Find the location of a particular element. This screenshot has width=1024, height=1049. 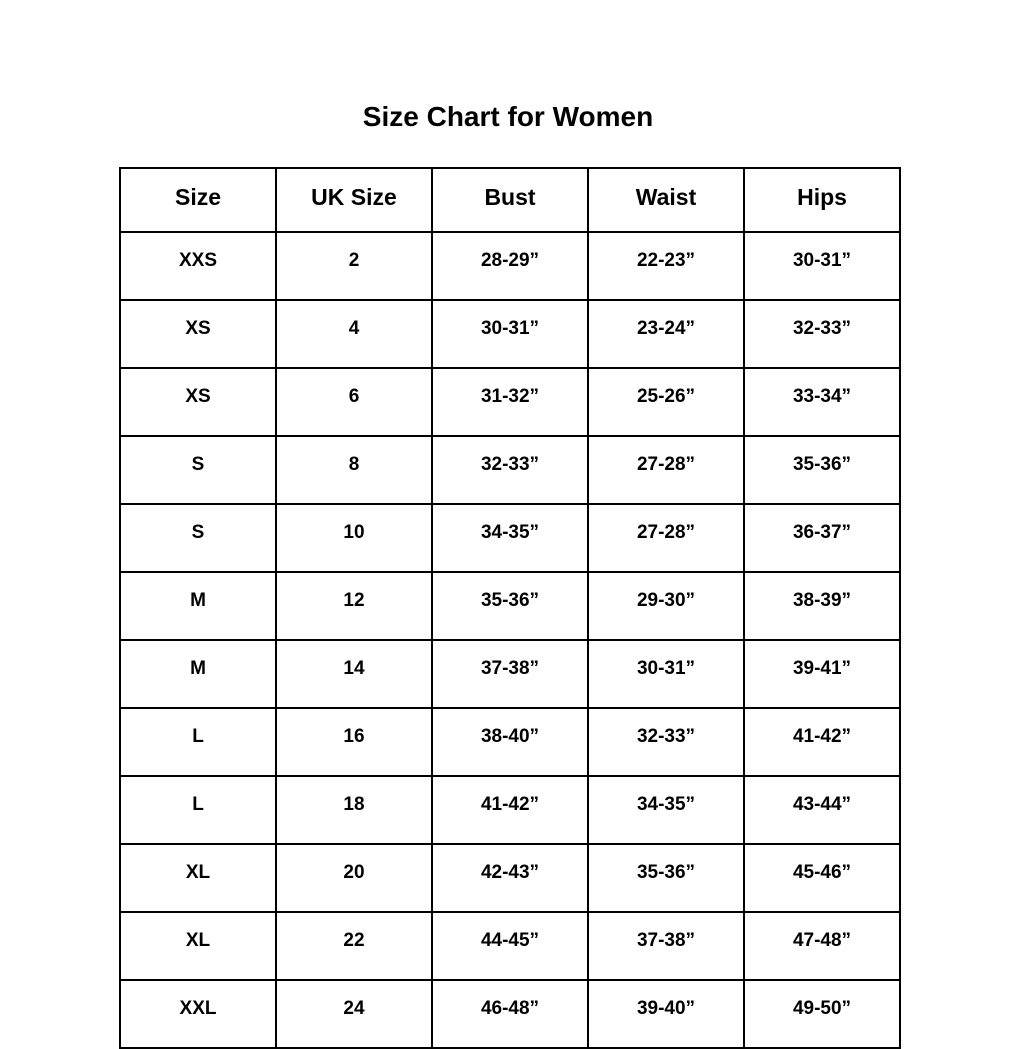

table-row: S 10 34-35” 27-28” 36-37” is located at coordinates (510, 538).